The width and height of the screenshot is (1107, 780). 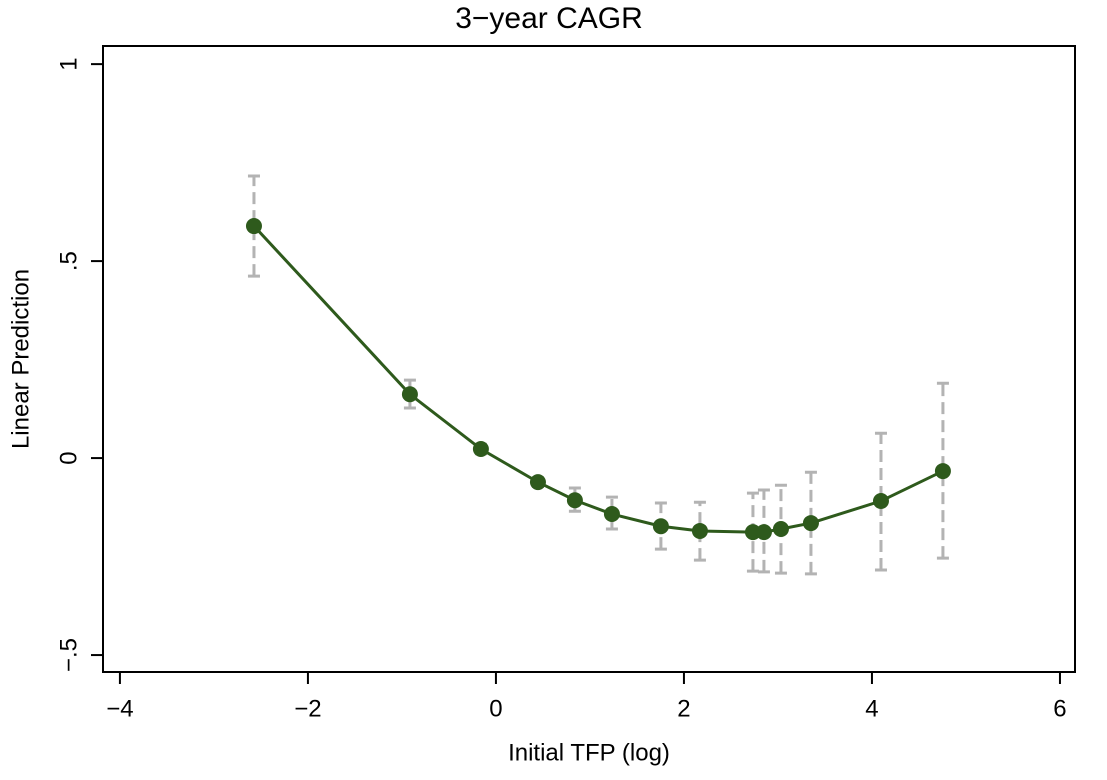 I want to click on x-tick-label: −2, so click(x=307, y=708).